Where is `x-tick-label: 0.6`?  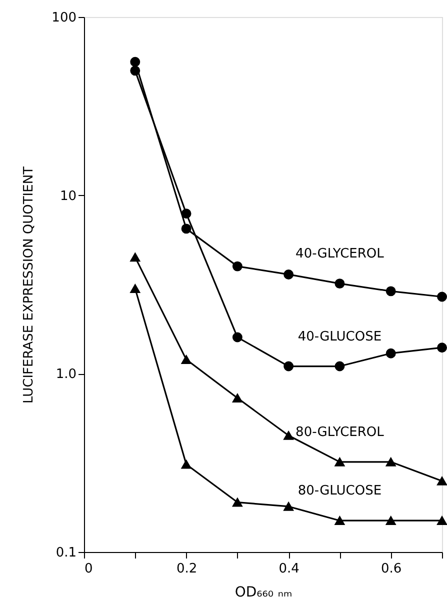 x-tick-label: 0.6 is located at coordinates (391, 569).